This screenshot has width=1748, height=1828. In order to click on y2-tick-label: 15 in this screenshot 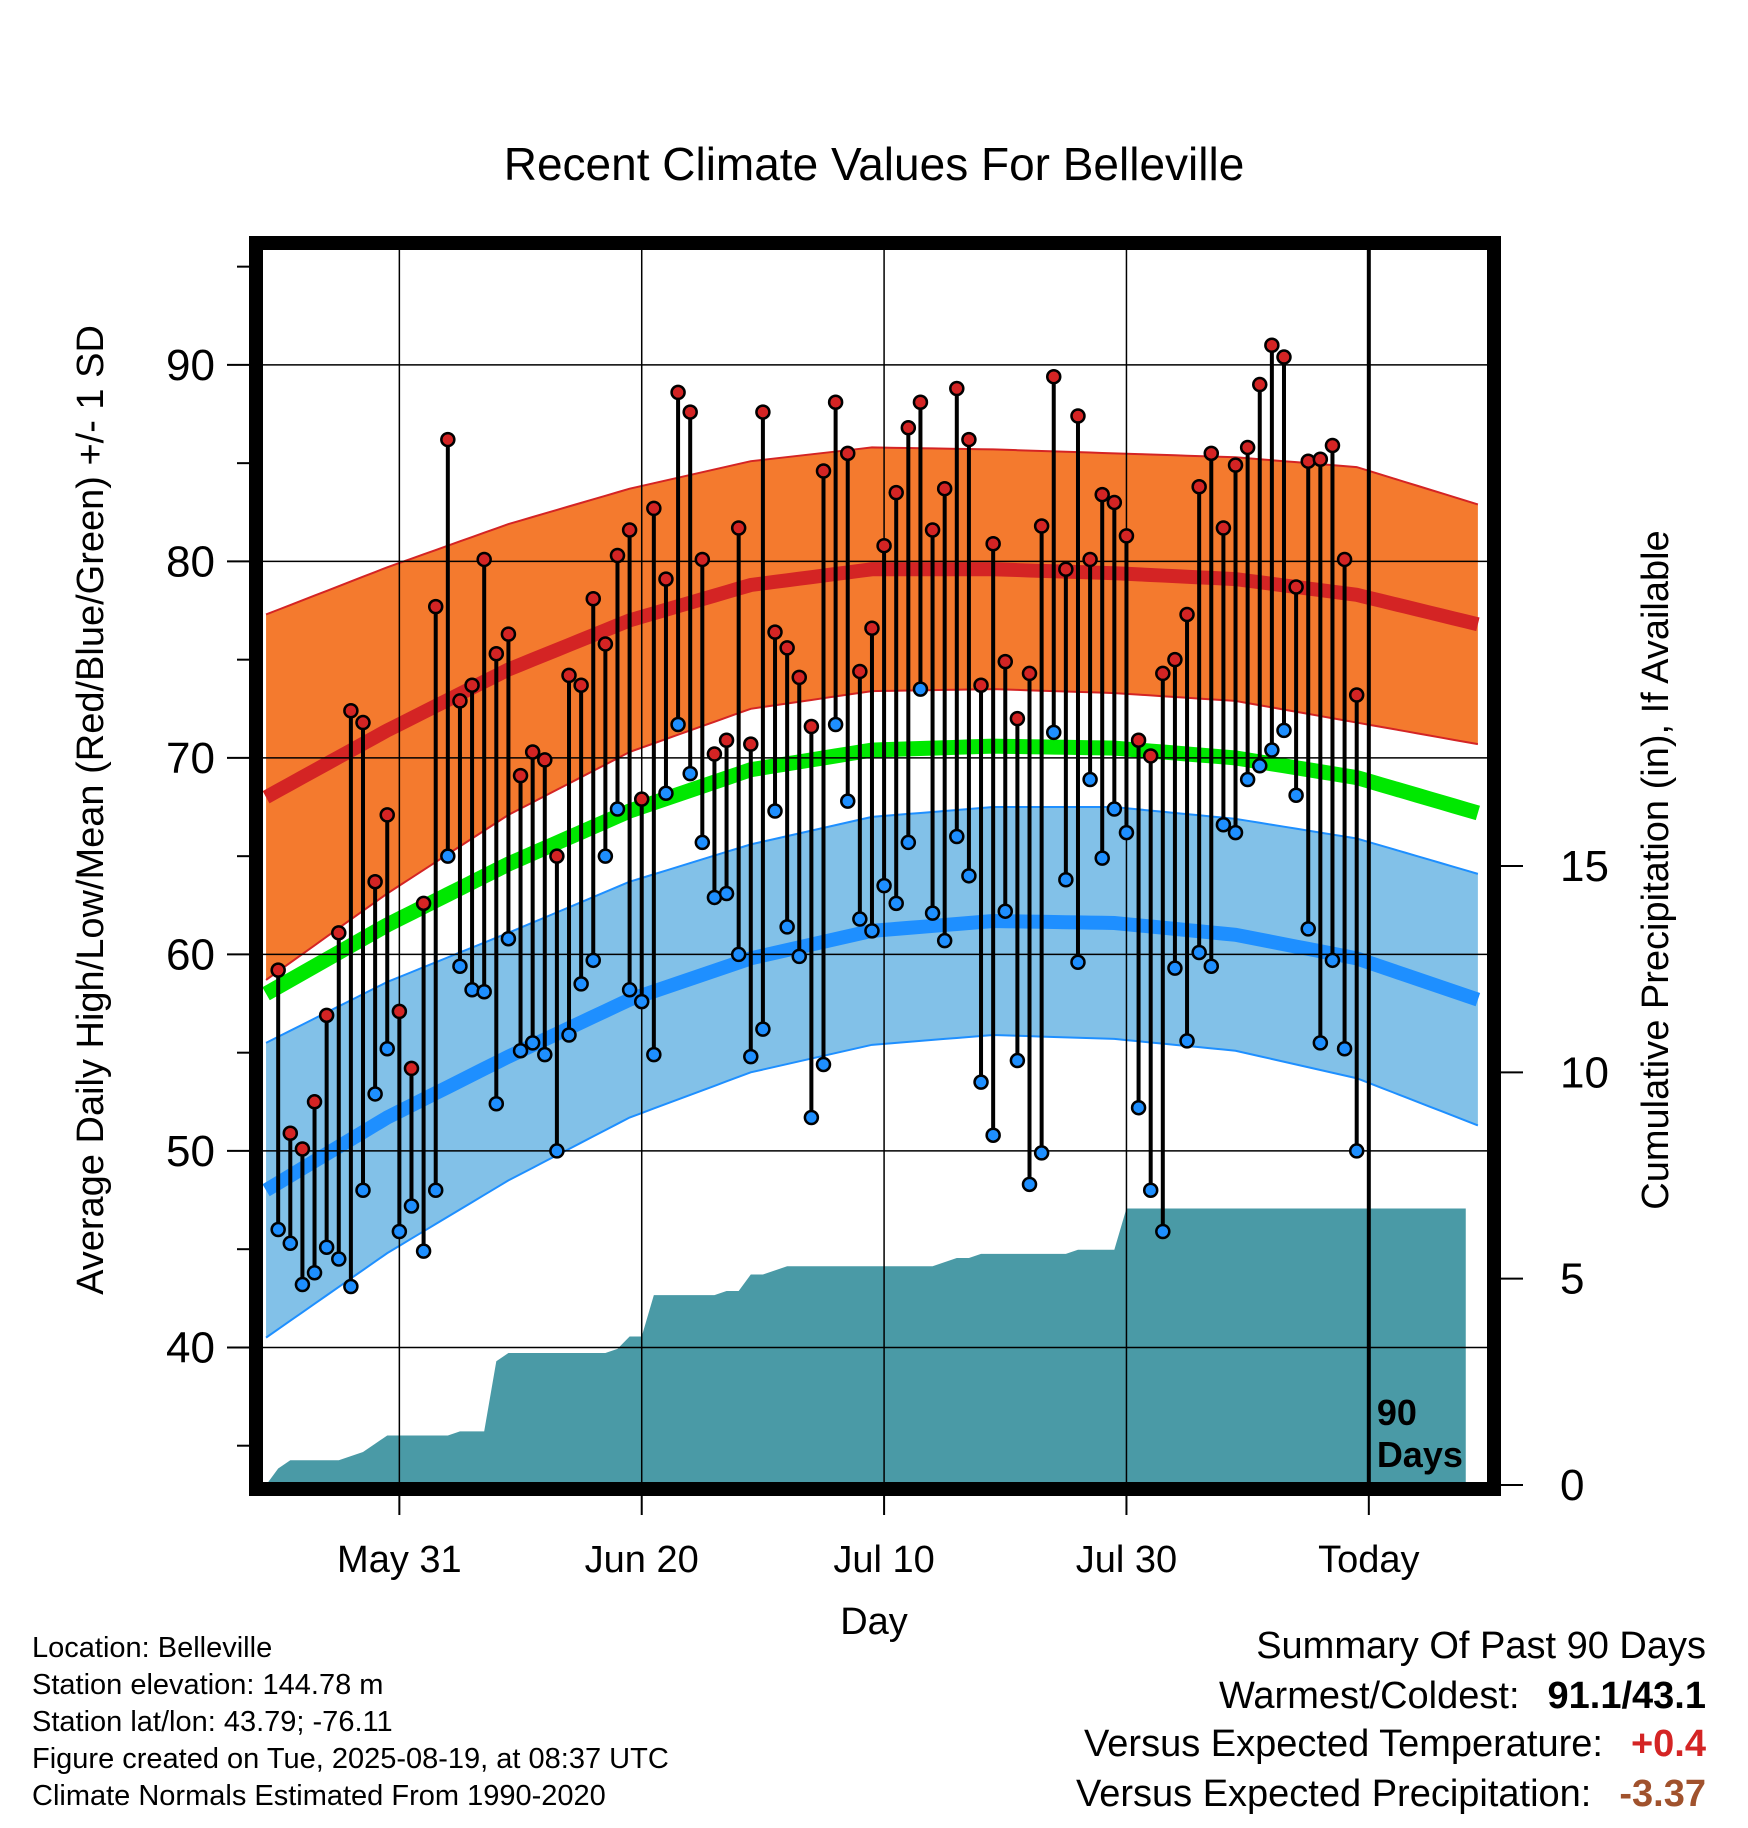, I will do `click(1584, 866)`.